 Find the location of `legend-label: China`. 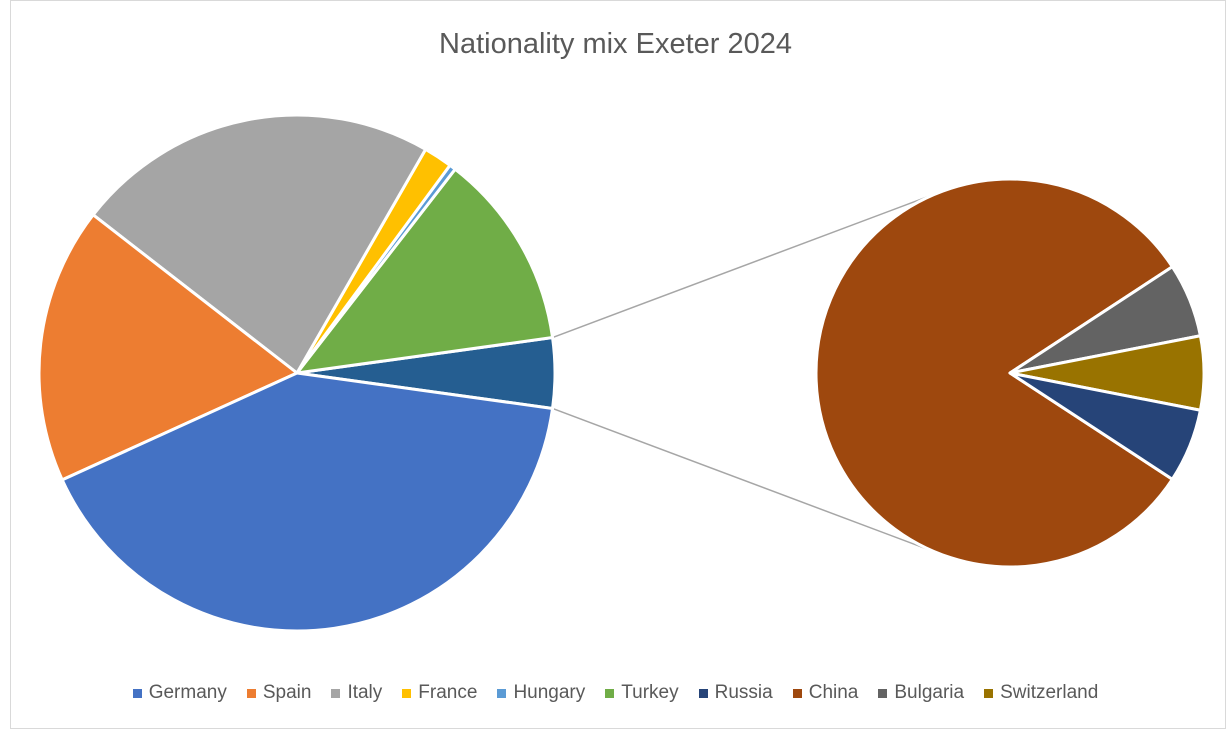

legend-label: China is located at coordinates (833, 692).